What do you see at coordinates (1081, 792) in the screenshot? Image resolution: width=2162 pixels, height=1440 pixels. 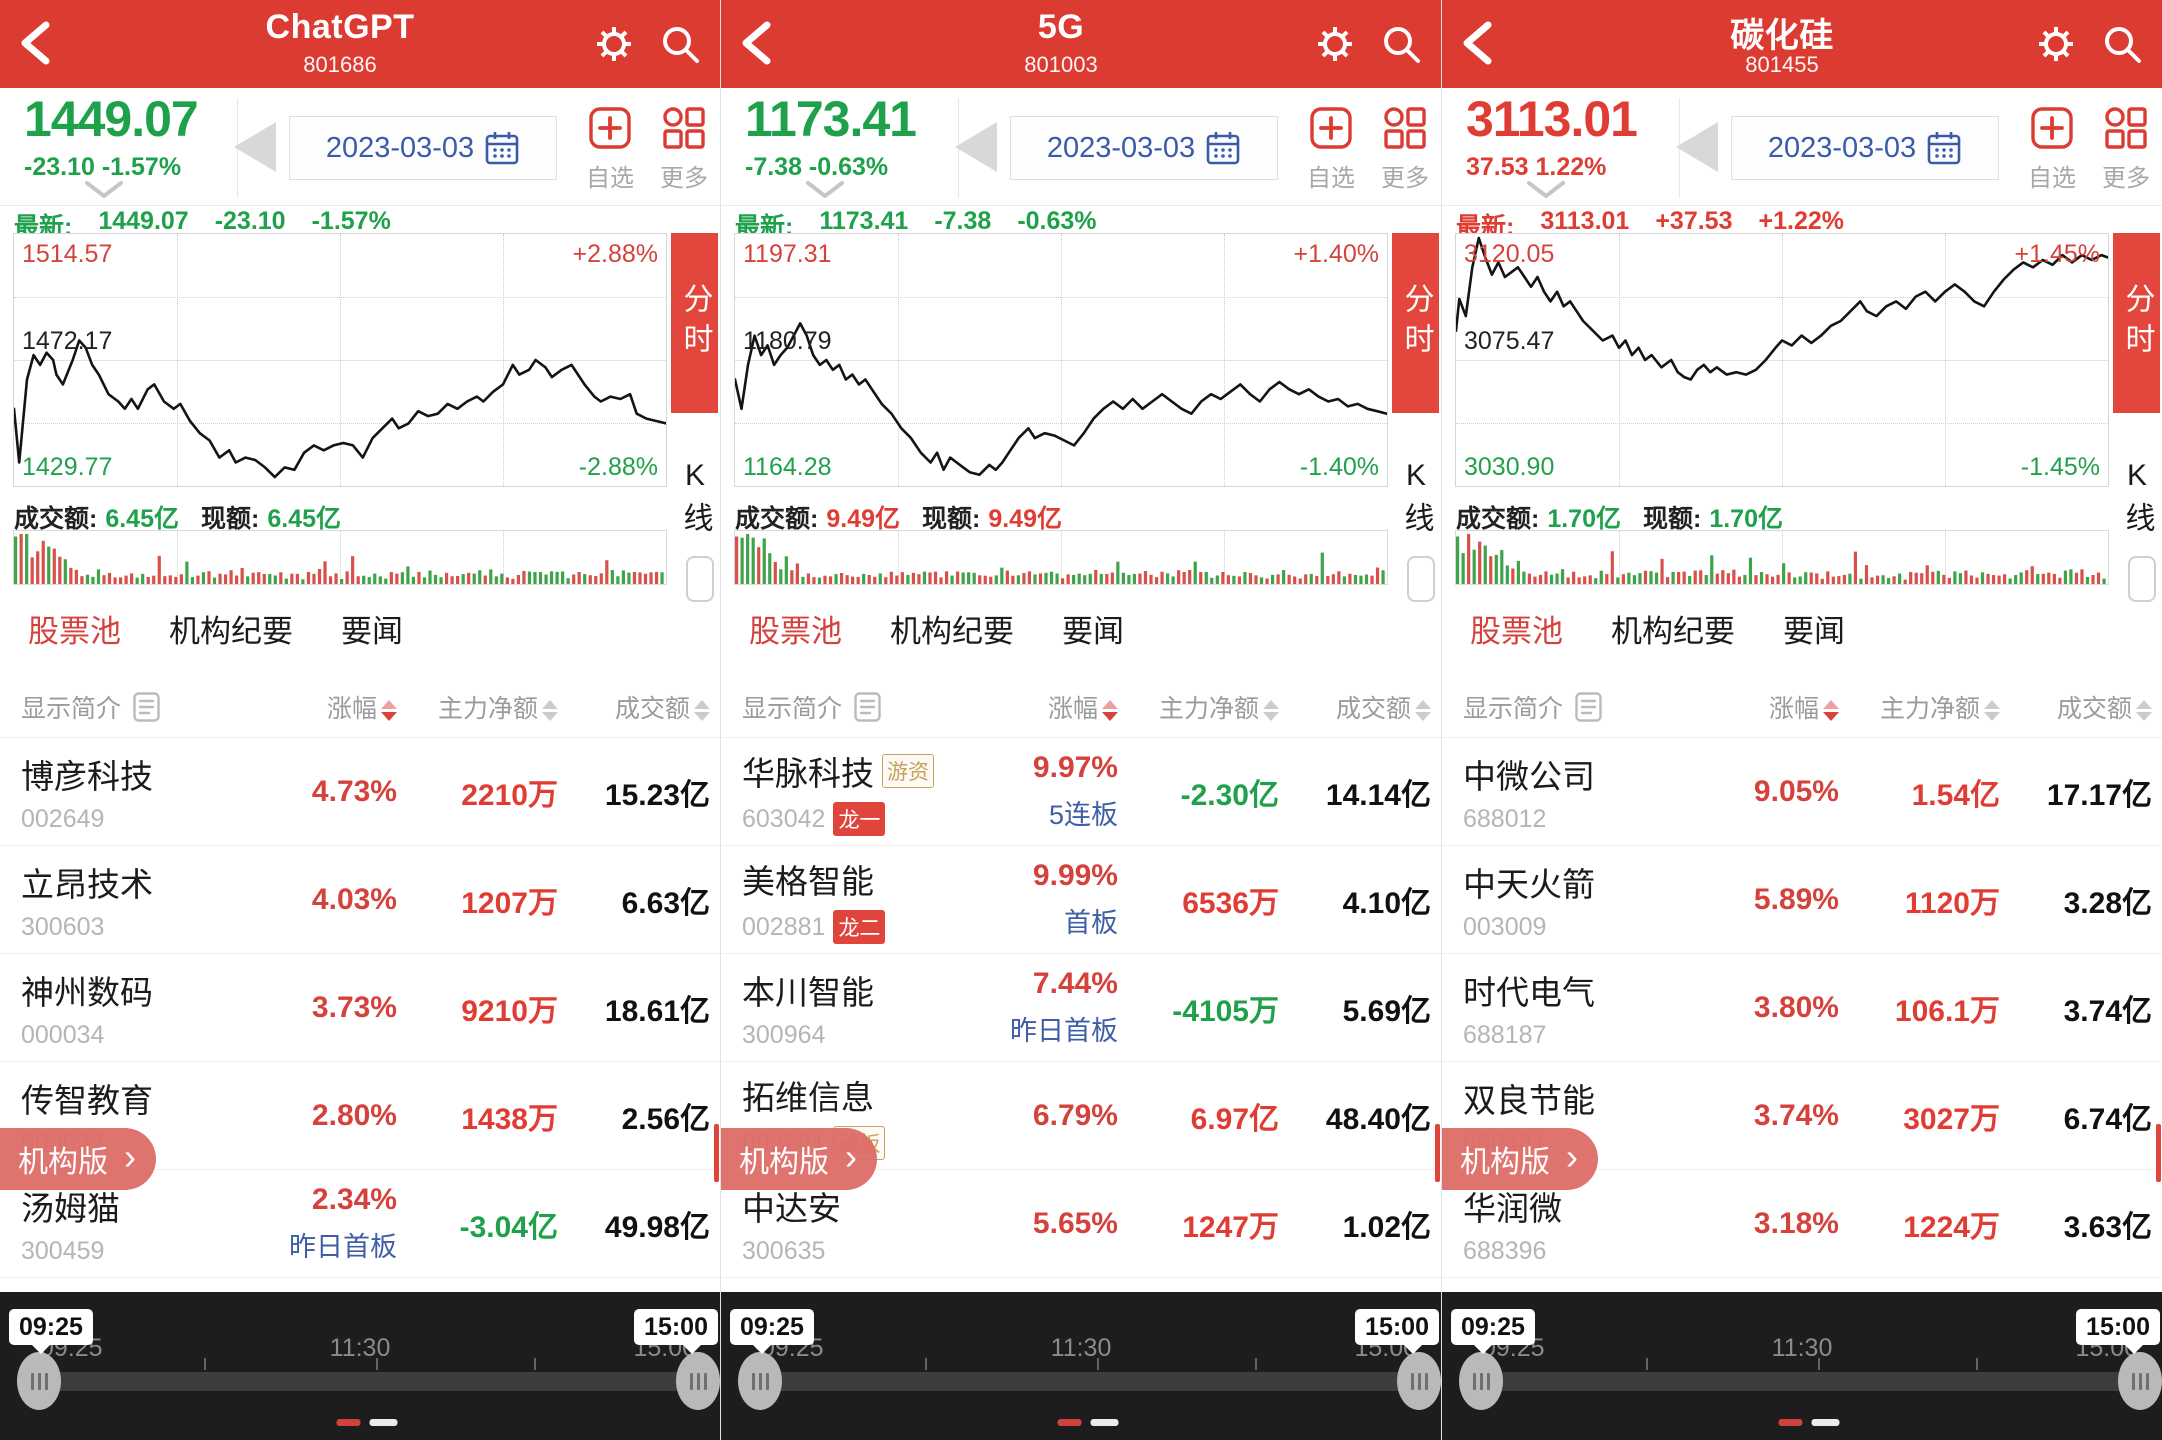 I see `table-row: 华脉科技 游资 603042 龙一 9.97% 5连板 -2.30亿 14.14亿` at bounding box center [1081, 792].